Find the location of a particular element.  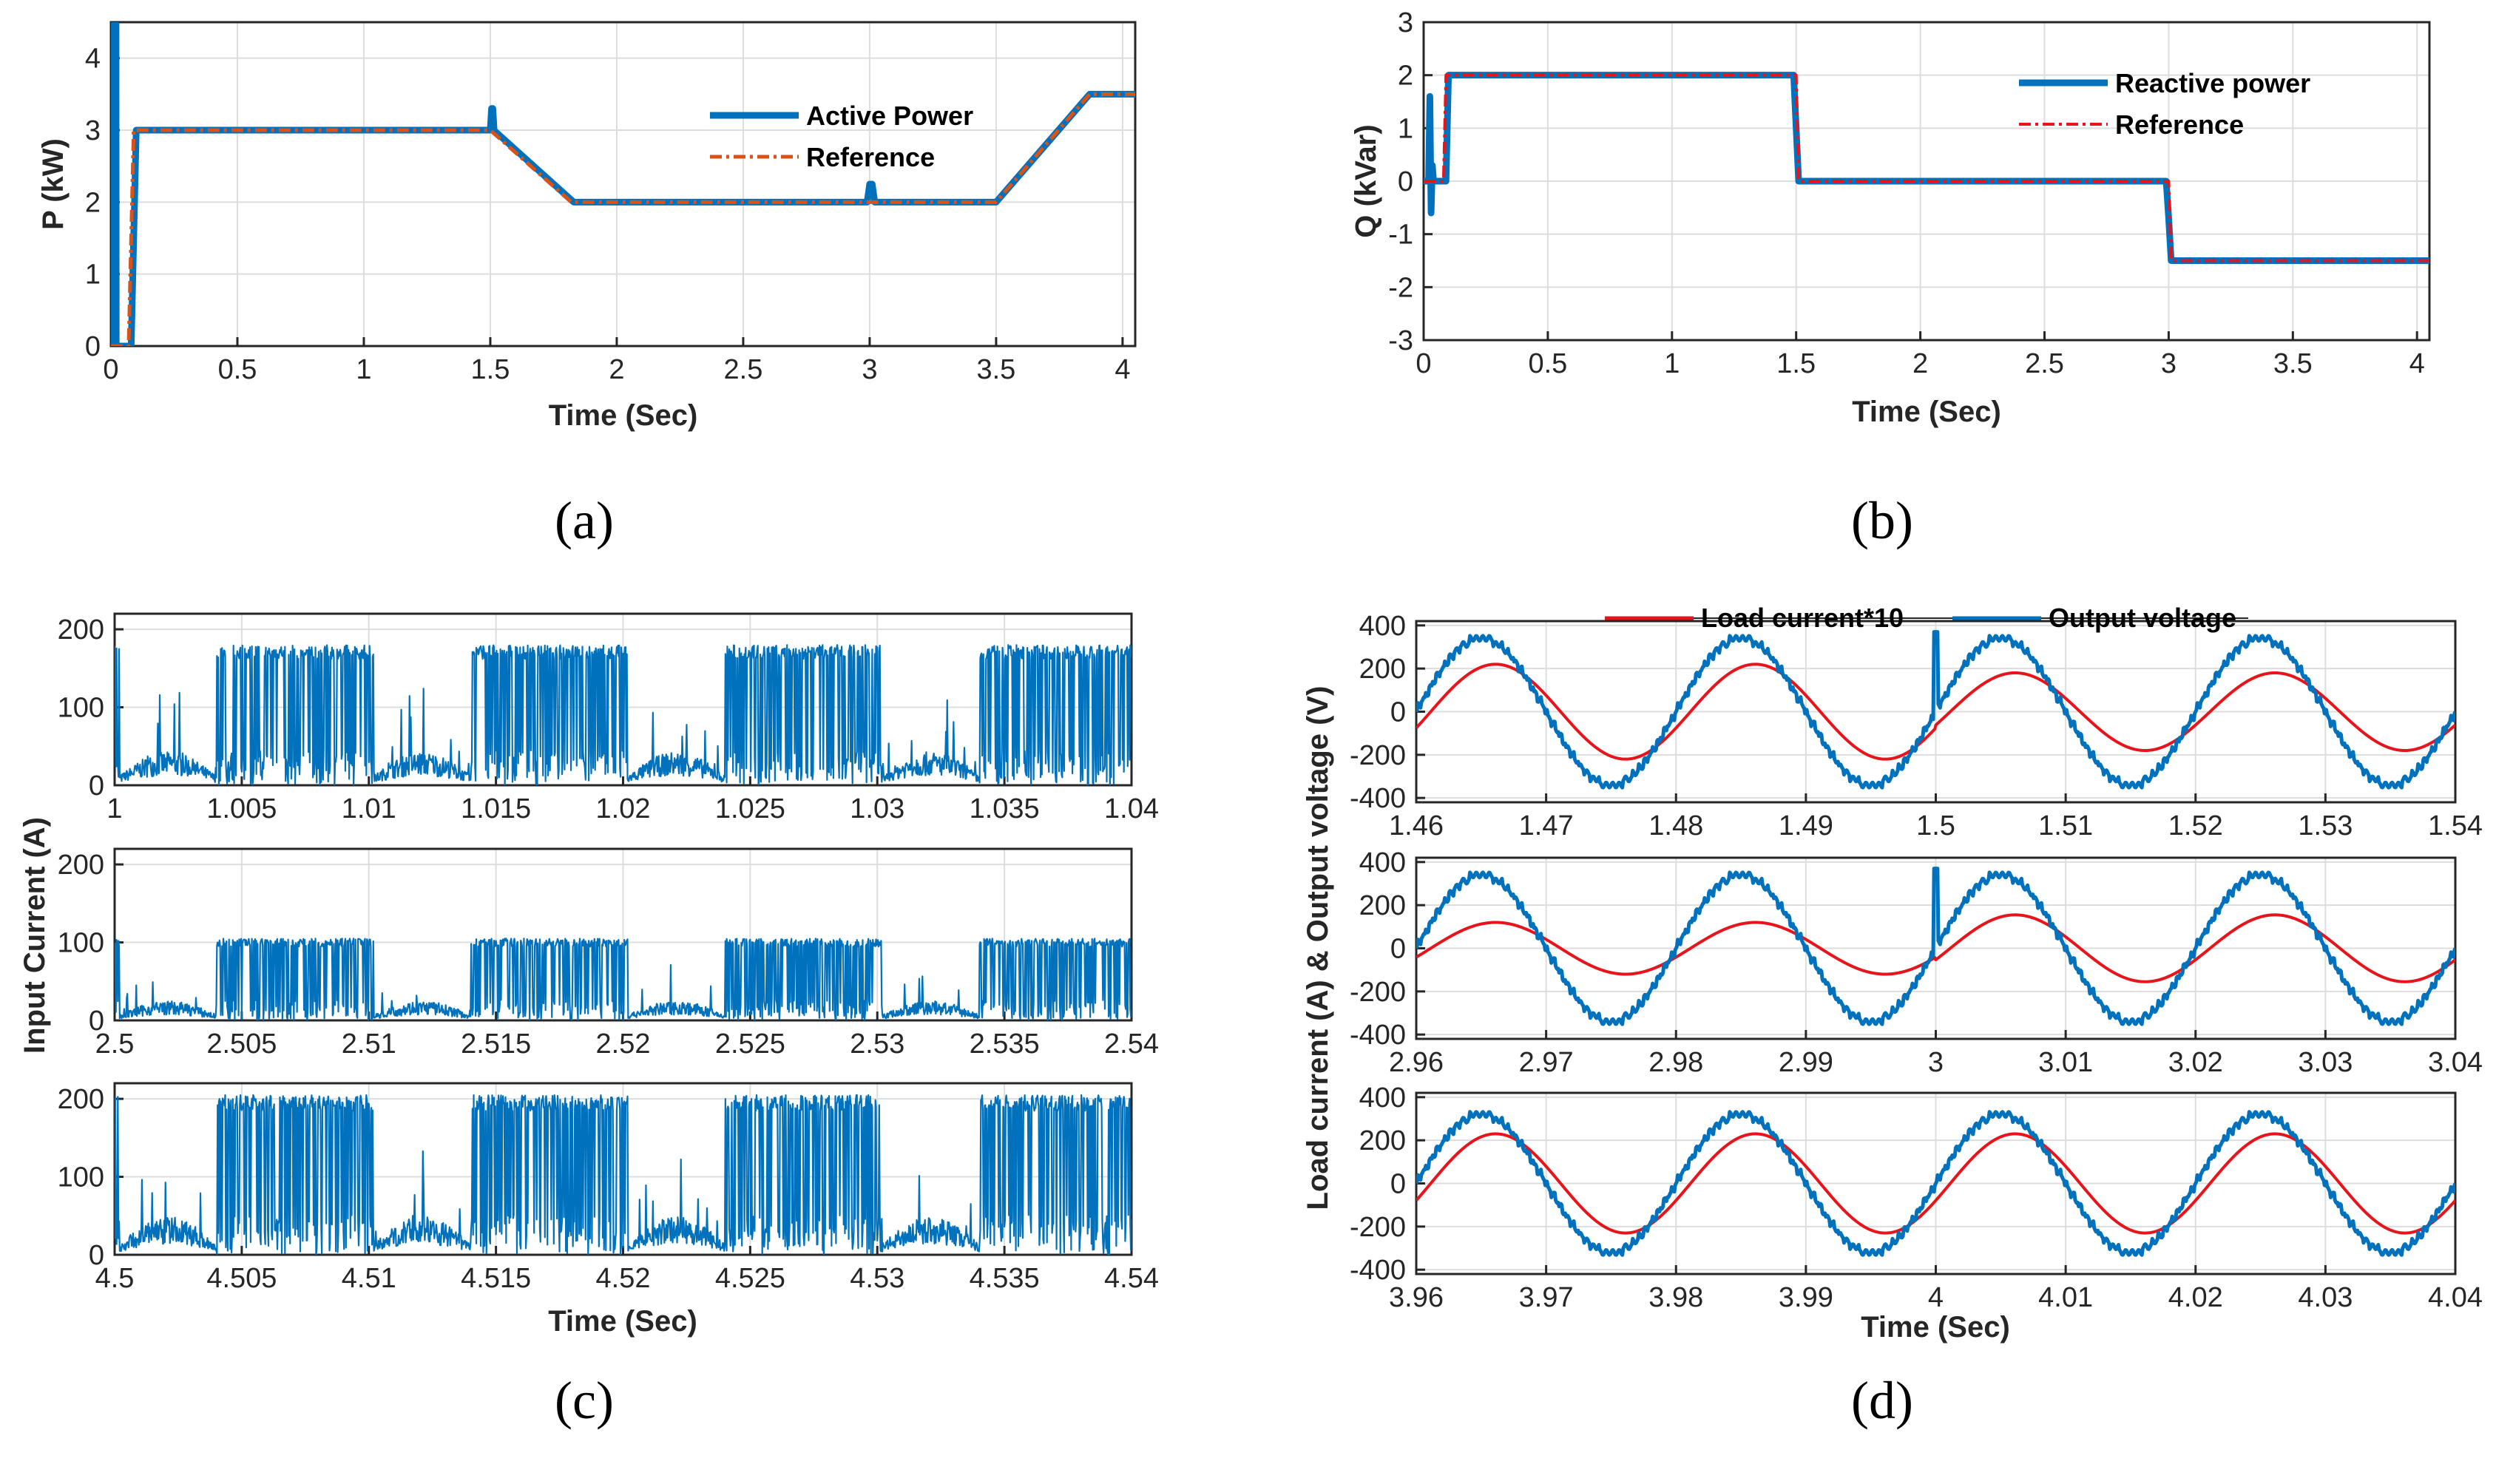

b-series-reference is located at coordinates (1926, 167).